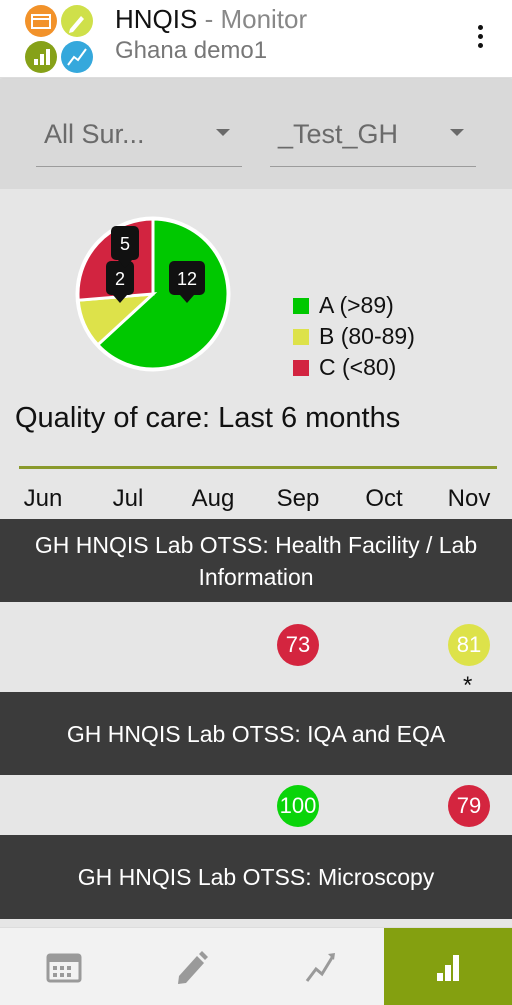 The image size is (512, 1005). Describe the element at coordinates (358, 367) in the screenshot. I see `legend-label: C (<80)` at that location.